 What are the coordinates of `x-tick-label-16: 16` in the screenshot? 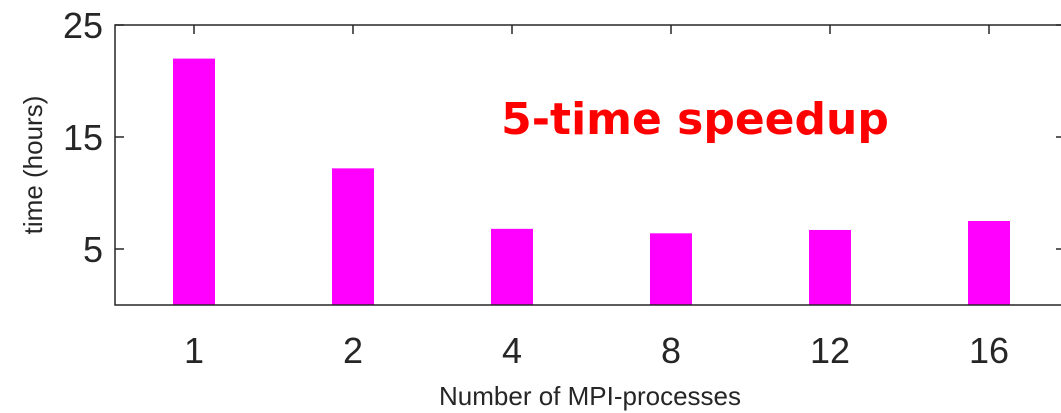 It's located at (989, 350).